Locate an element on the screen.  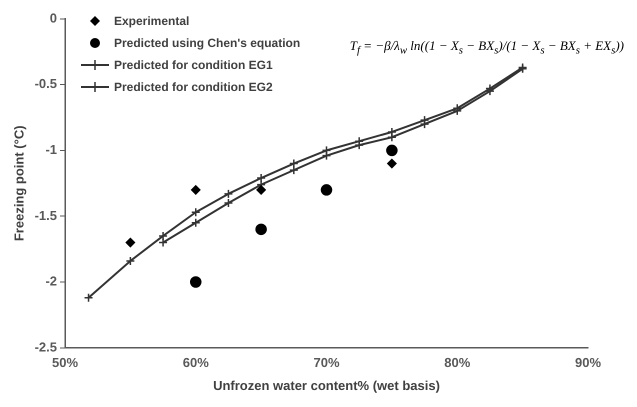
legend-label: Predicted for condition EG2 is located at coordinates (193, 87).